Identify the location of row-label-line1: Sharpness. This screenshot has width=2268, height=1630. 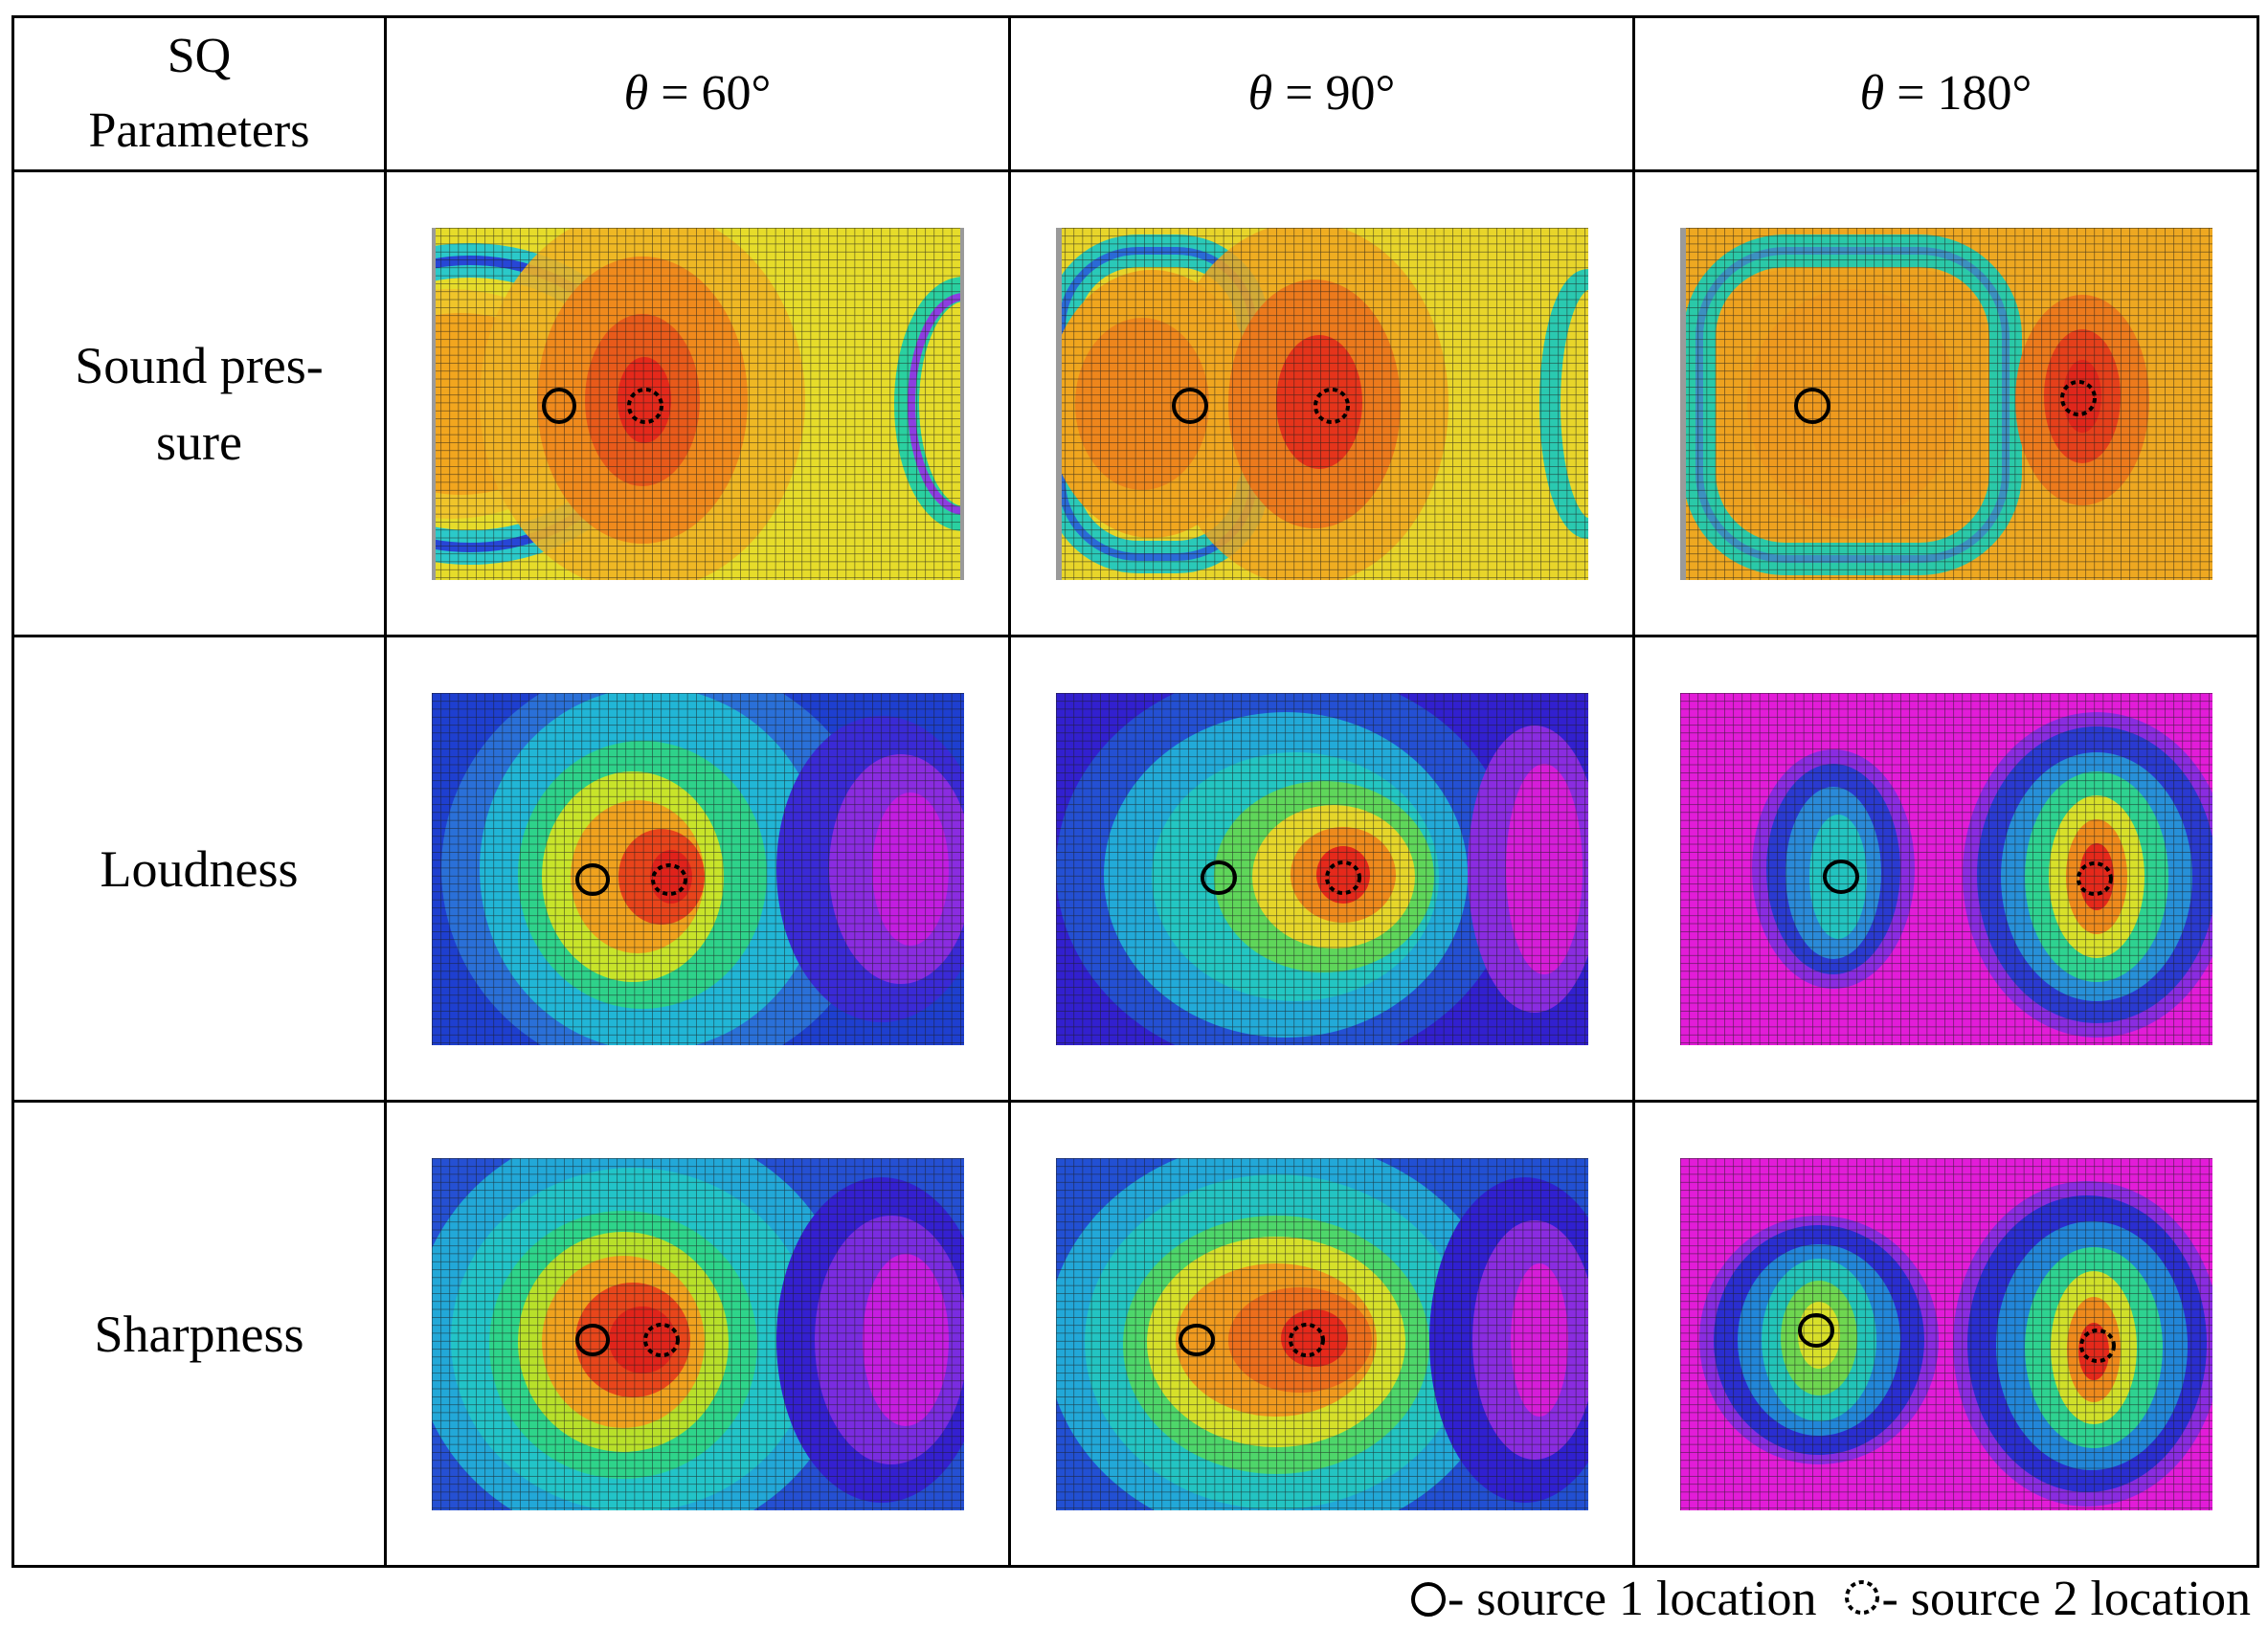
(199, 1334).